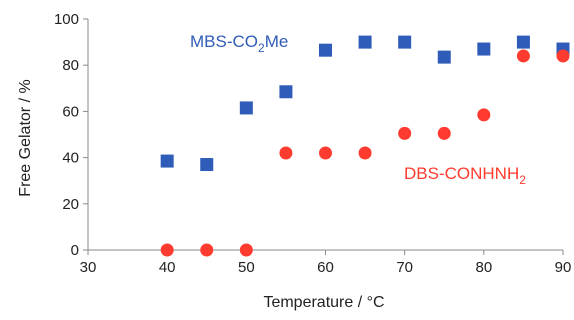  Describe the element at coordinates (261, 48) in the screenshot. I see `series-label-mbs-sub: 2` at that location.